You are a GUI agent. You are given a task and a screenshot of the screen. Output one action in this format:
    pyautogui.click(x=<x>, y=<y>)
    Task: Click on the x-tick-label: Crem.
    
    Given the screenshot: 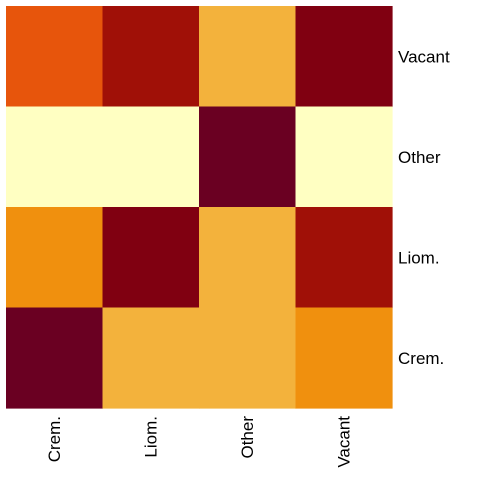 What is the action you would take?
    pyautogui.click(x=54, y=439)
    